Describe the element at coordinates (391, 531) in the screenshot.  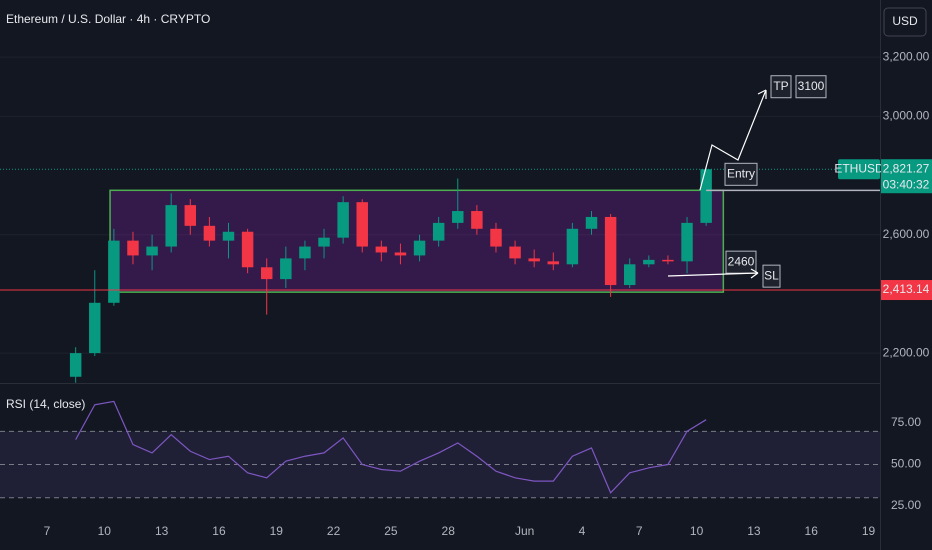
I see `x-tick-label: 25` at that location.